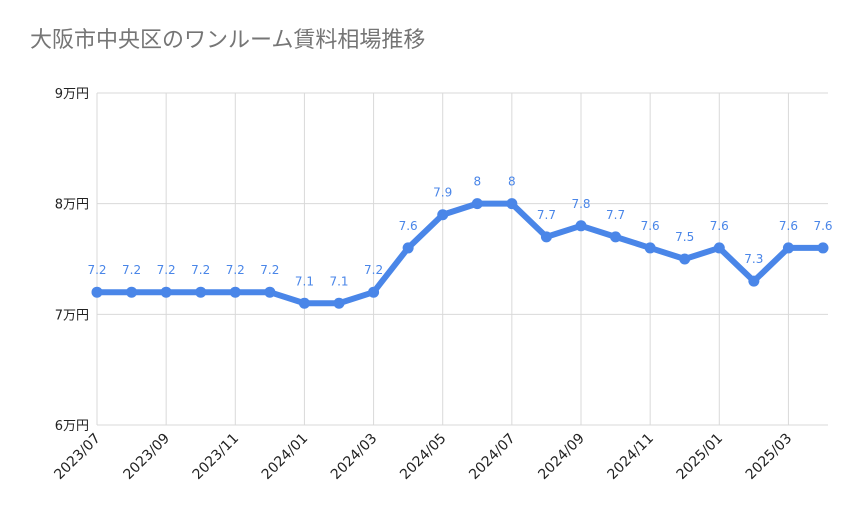 This screenshot has width=859, height=531. What do you see at coordinates (77, 457) in the screenshot?
I see `x-tick-label: 2023/07` at bounding box center [77, 457].